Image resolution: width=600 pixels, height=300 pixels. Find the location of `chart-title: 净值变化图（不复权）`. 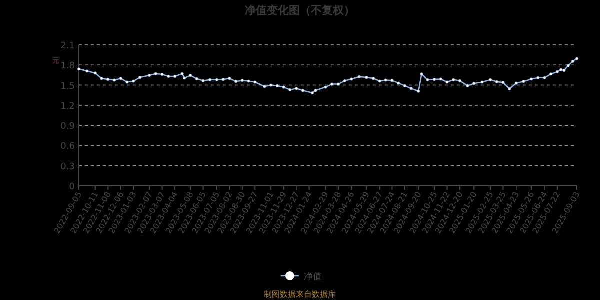

chart-title: 净值变化图（不复权） is located at coordinates (300, 10).